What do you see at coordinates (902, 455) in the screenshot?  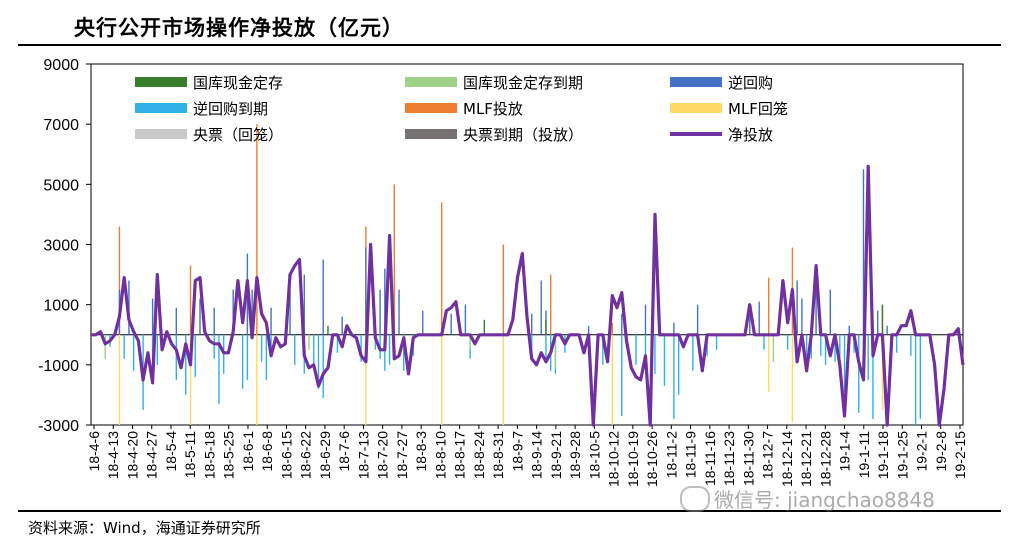 I see `x-tick-label: 19-1-25` at bounding box center [902, 455].